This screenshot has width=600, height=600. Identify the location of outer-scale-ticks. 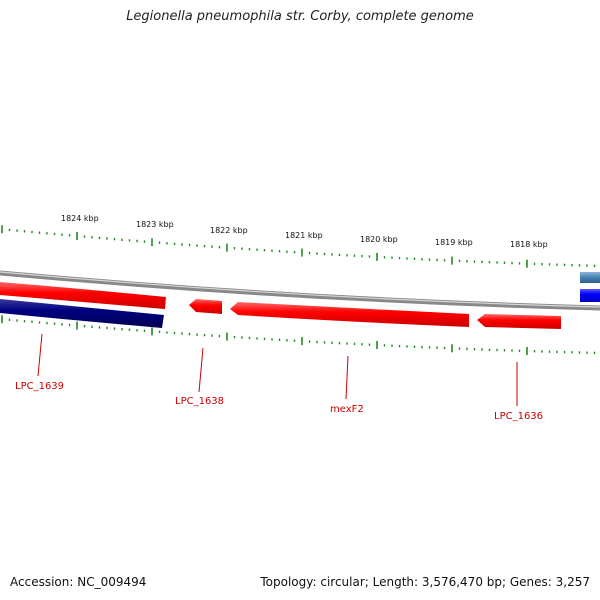
(298, 246).